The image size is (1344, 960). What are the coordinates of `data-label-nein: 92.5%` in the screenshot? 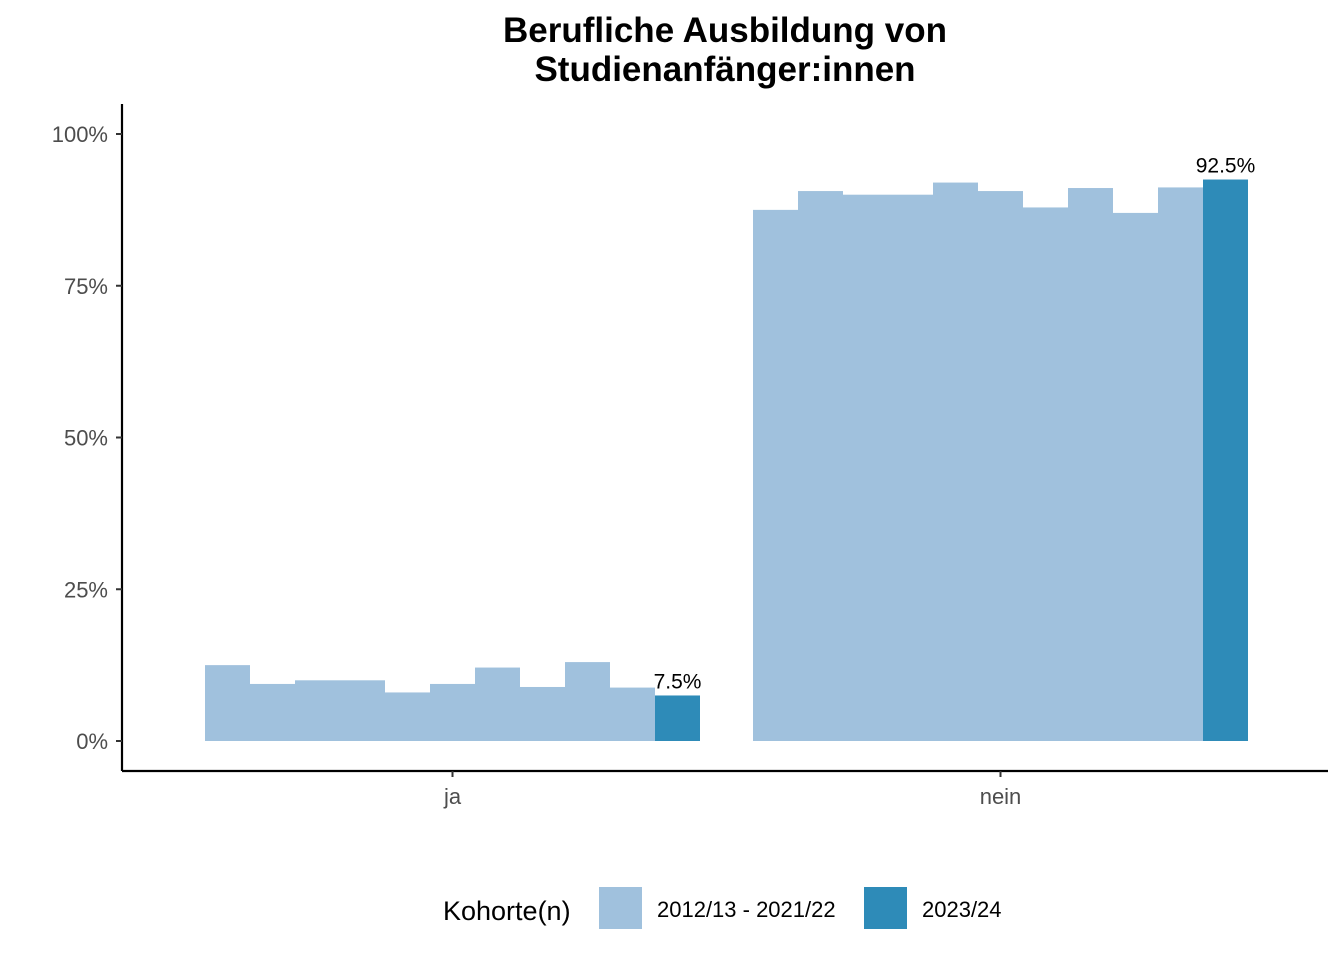 It's located at (1226, 166).